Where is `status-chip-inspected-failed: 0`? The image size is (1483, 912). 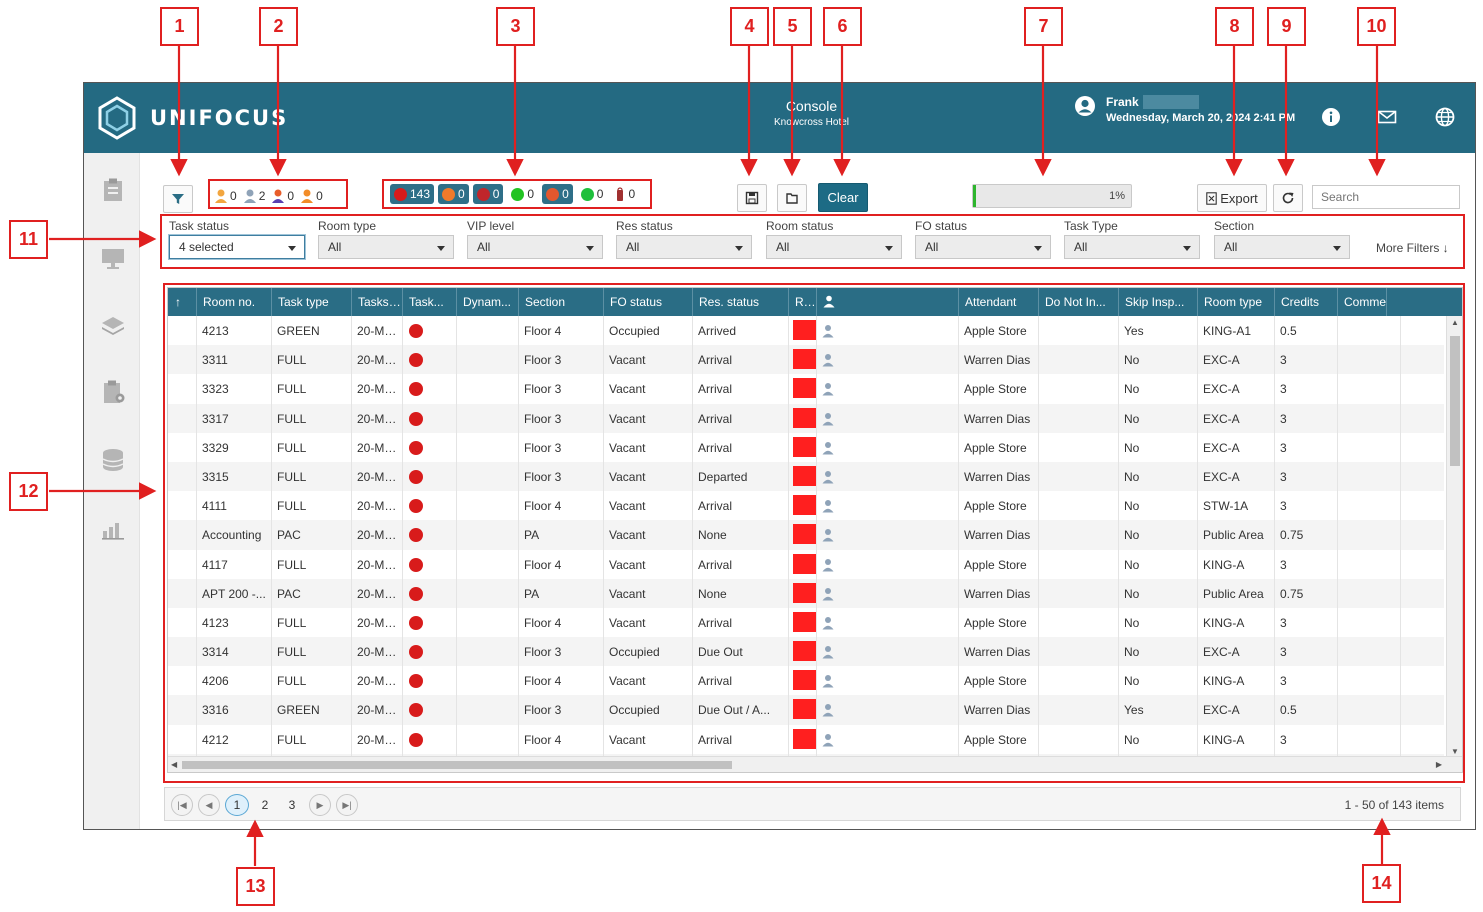 status-chip-inspected-failed: 0 is located at coordinates (557, 194).